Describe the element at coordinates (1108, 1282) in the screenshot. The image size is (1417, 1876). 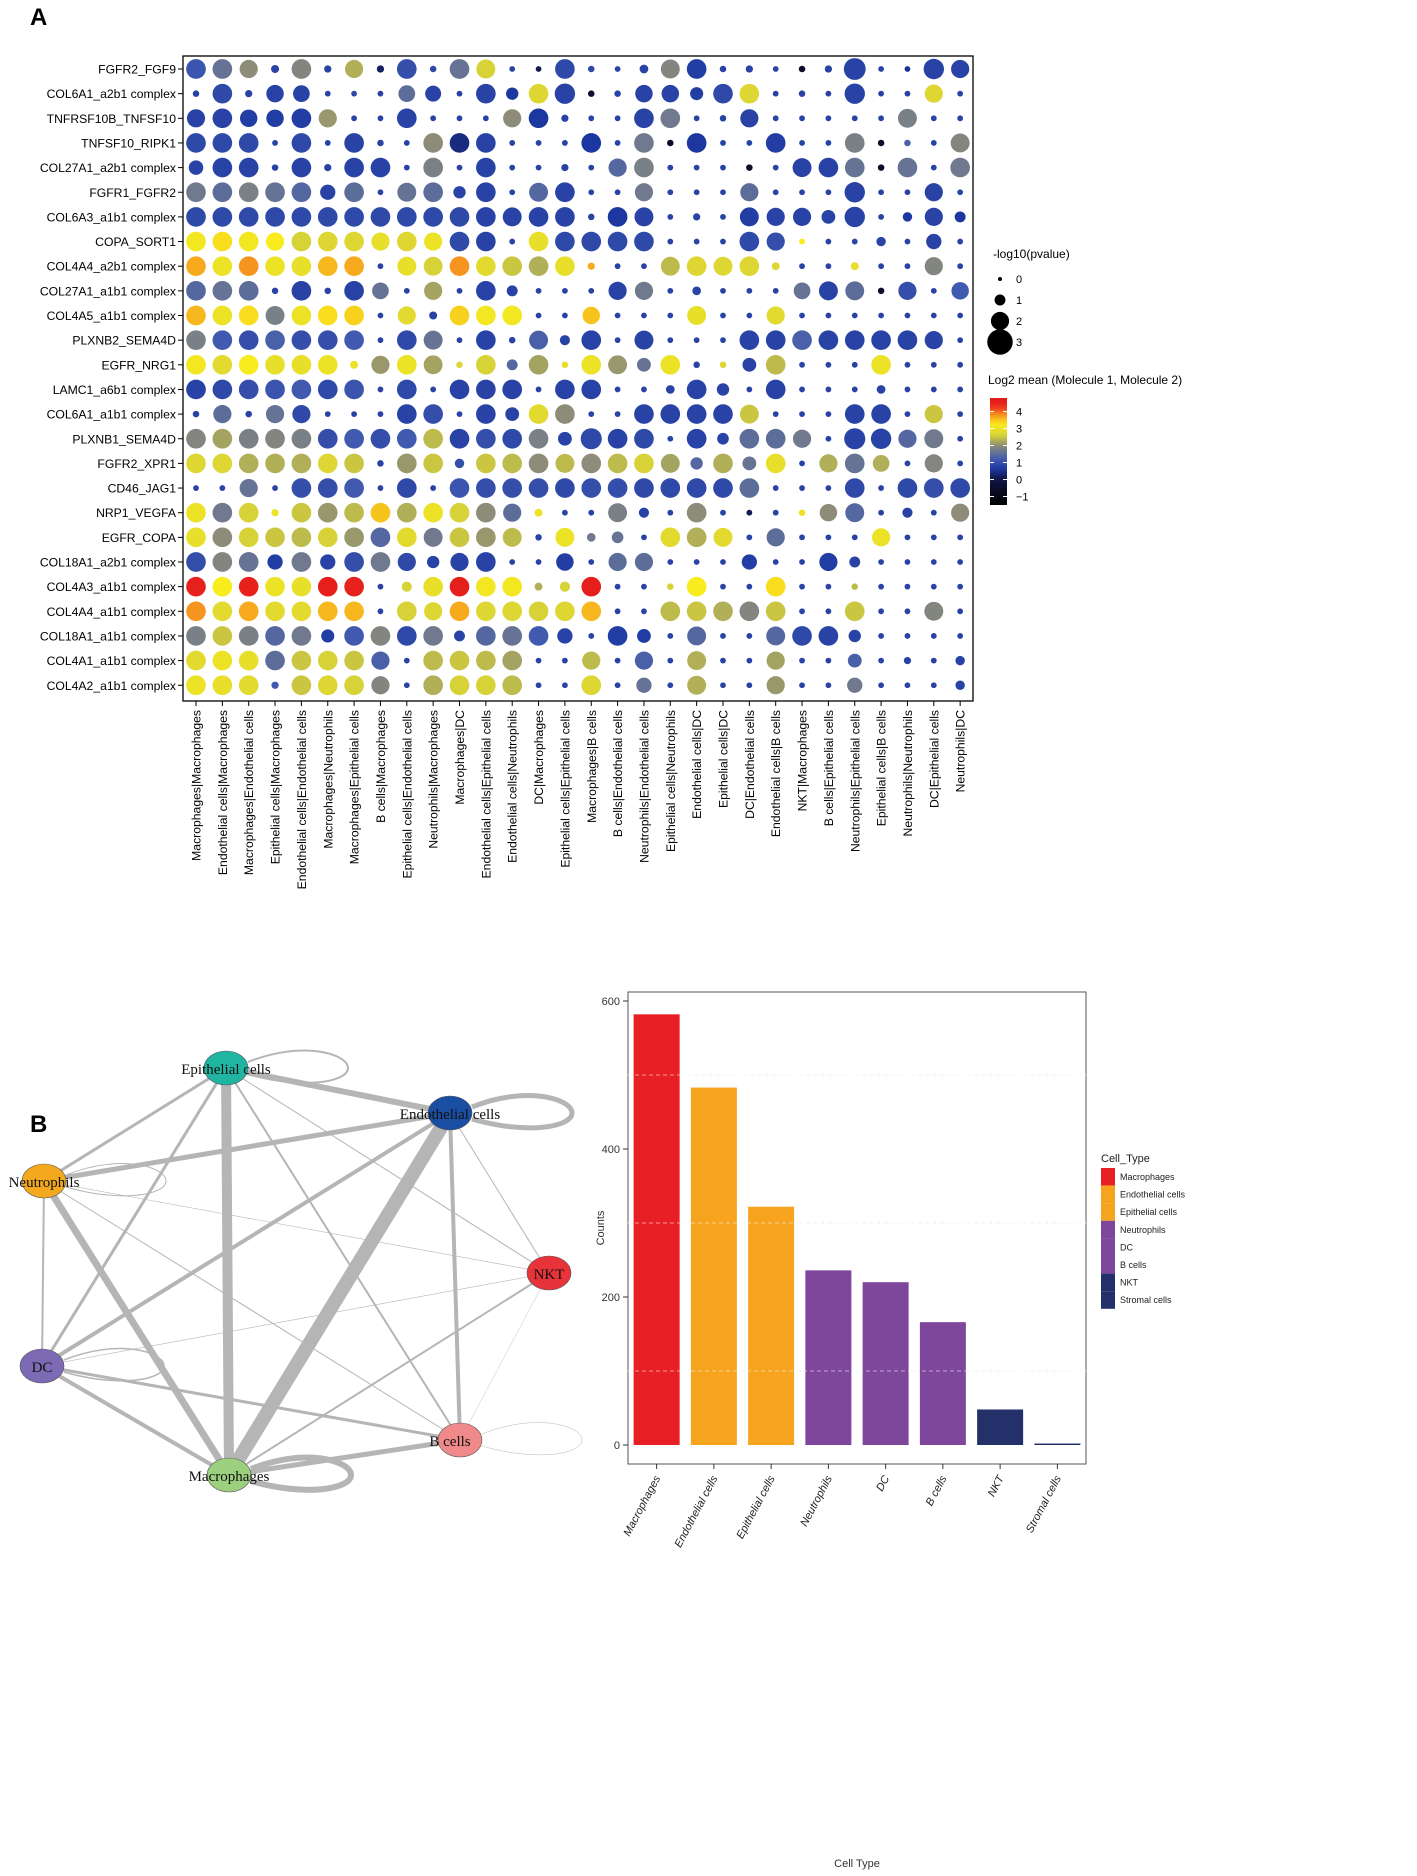
I see `legend-swatch-nkt` at that location.